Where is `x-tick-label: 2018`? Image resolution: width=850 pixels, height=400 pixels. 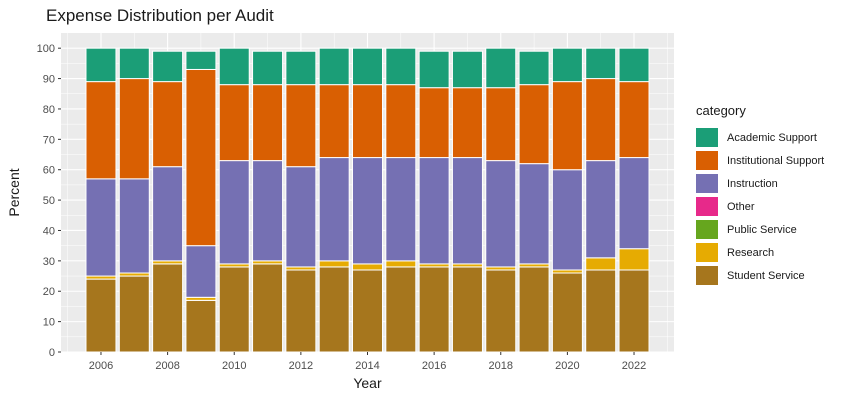 x-tick-label: 2018 is located at coordinates (501, 366).